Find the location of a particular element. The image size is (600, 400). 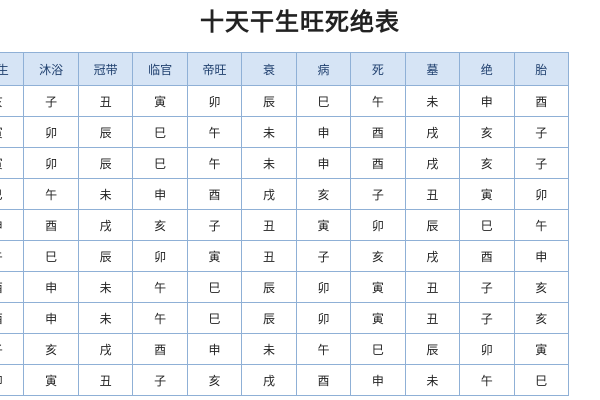

table-row: 巳午未申酉戌亥子丑寅卯 is located at coordinates (285, 194).